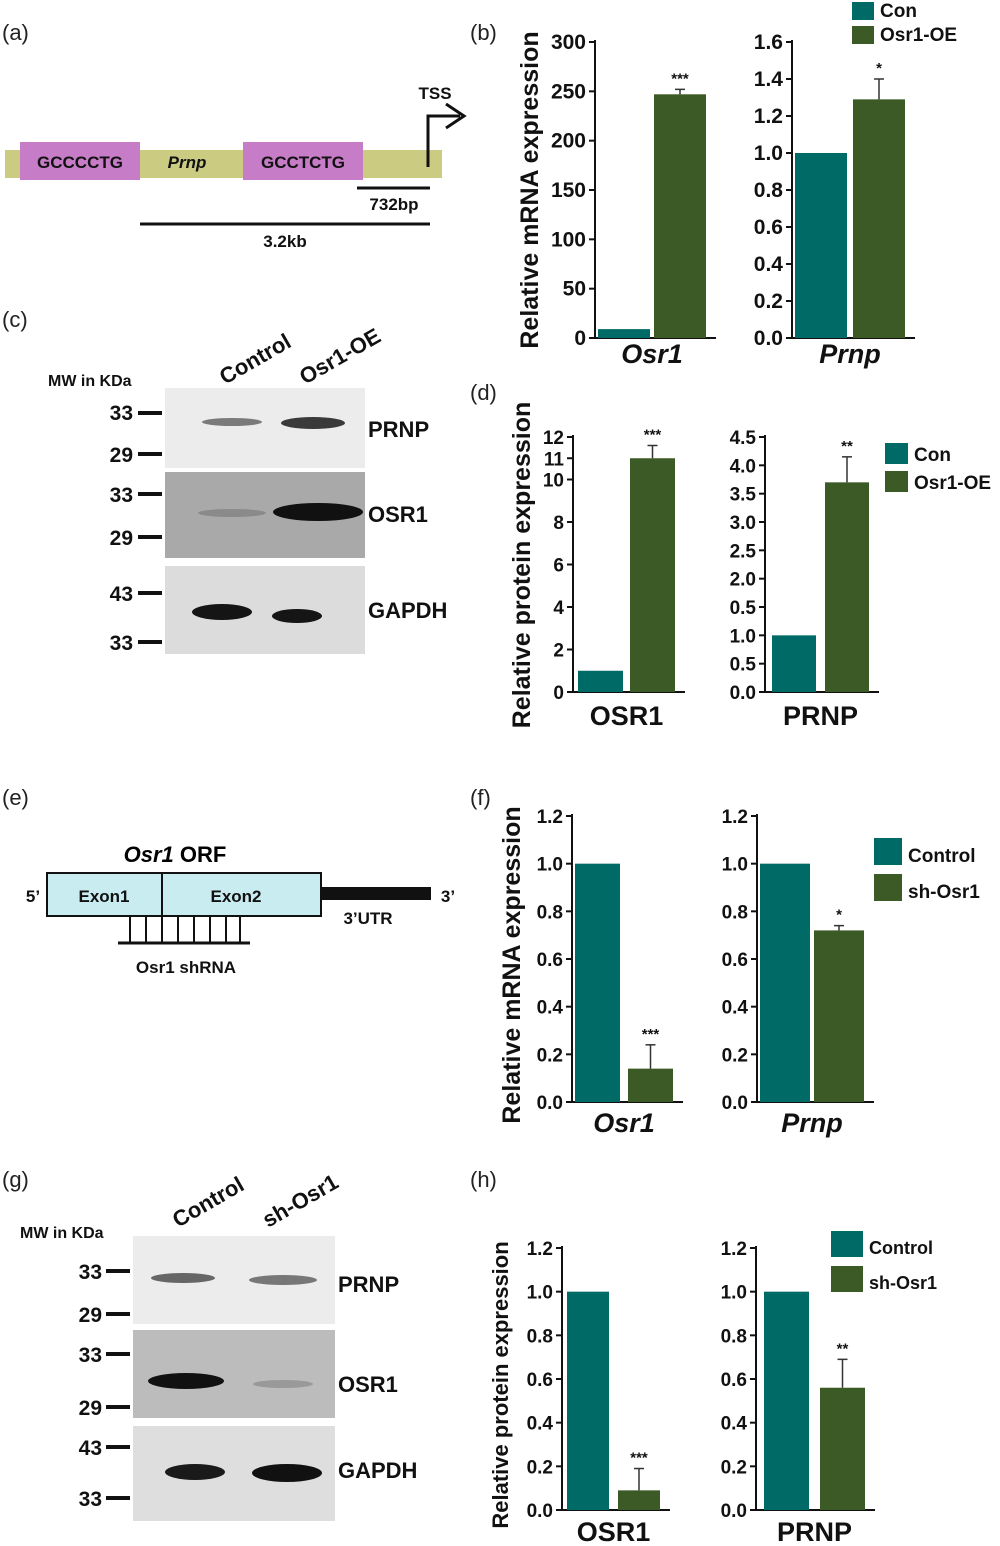 The image size is (1000, 1546). What do you see at coordinates (512, 964) in the screenshot?
I see `y-axis-title: Relative mRNA expression` at bounding box center [512, 964].